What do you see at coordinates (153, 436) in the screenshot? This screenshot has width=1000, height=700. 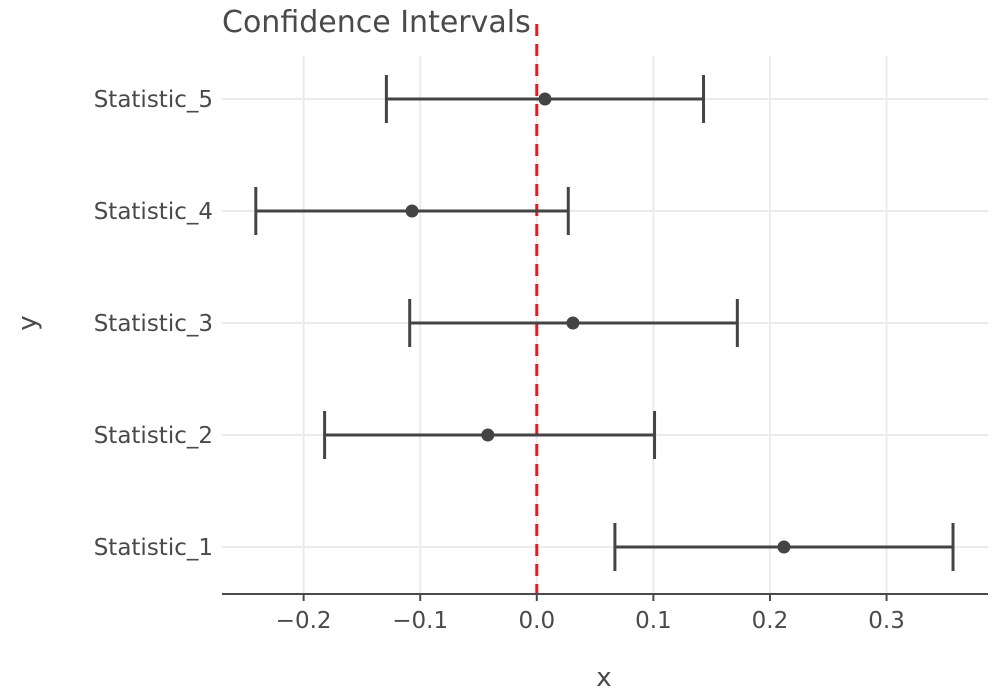 I see `y-tick-label-Statistic_2: Statistic_2` at bounding box center [153, 436].